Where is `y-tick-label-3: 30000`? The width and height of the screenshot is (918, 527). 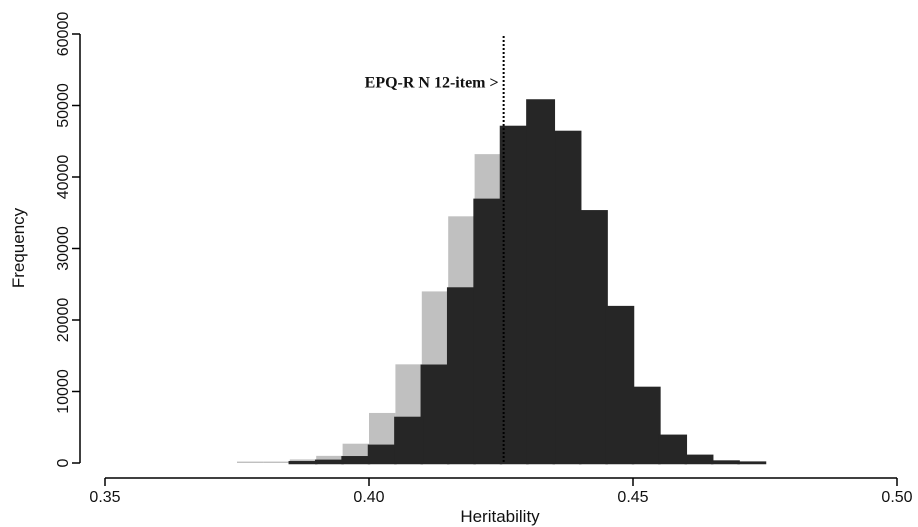 y-tick-label-3: 30000 is located at coordinates (63, 248).